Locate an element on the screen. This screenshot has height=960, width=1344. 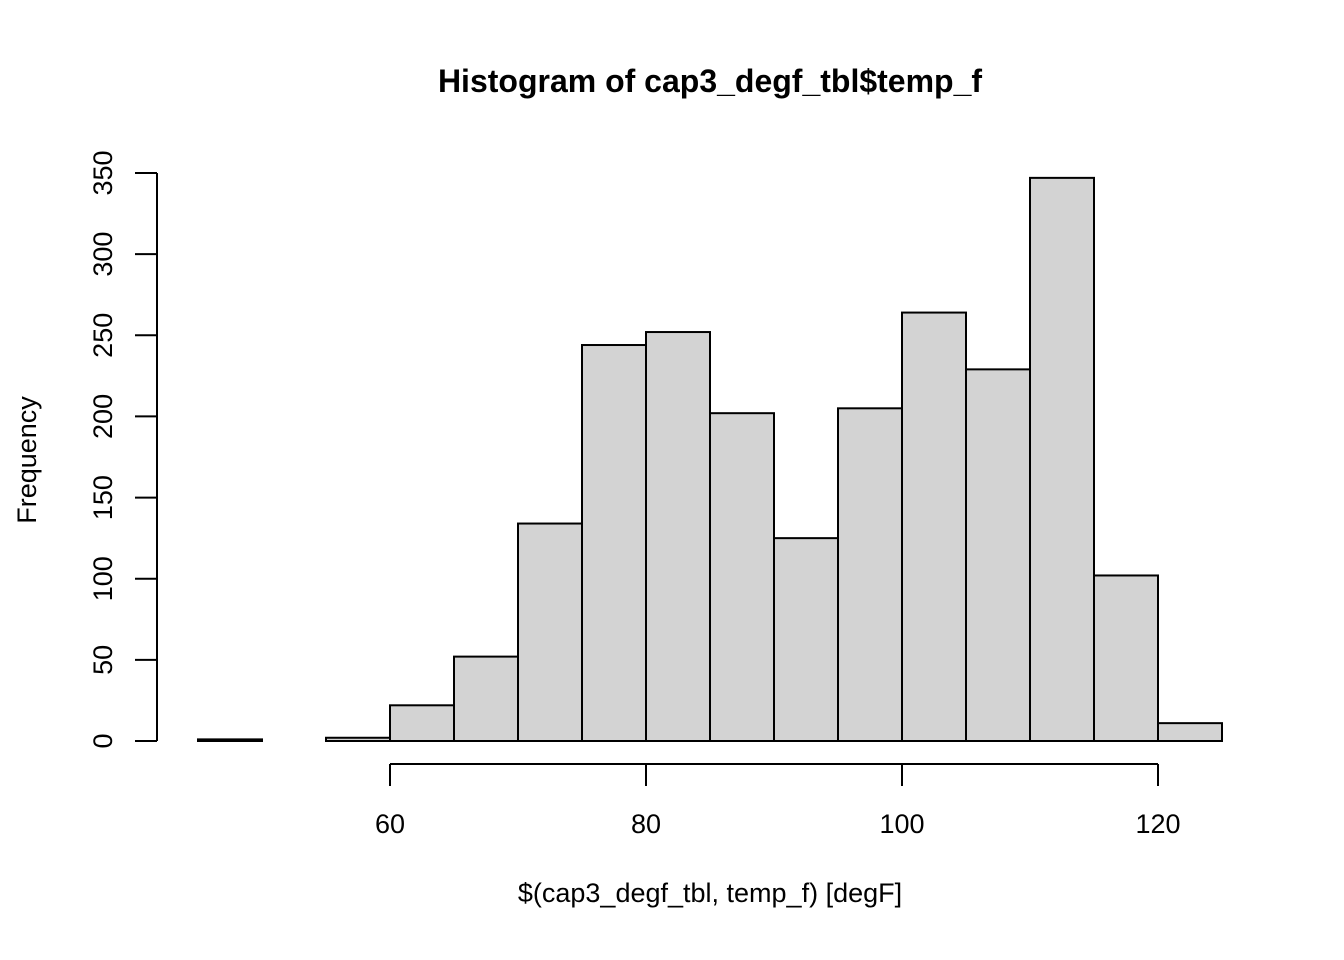
x-tick-label: 120 is located at coordinates (1157, 824).